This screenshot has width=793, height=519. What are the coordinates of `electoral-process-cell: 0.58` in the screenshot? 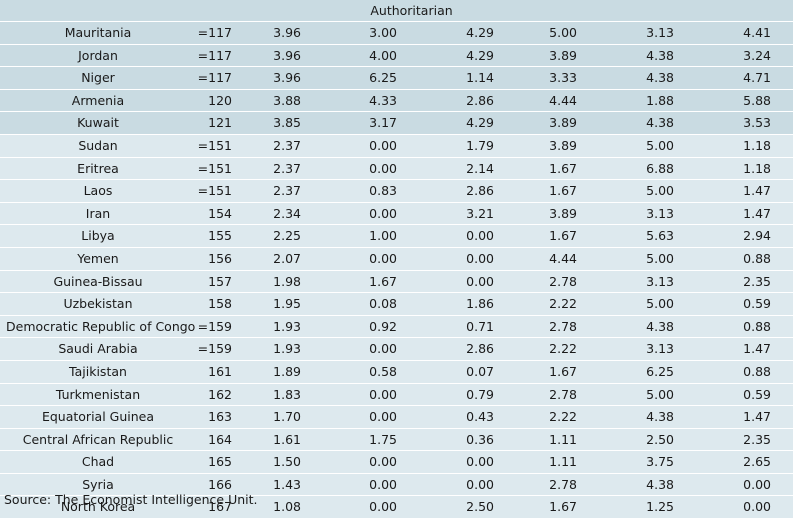 It's located at (383, 371).